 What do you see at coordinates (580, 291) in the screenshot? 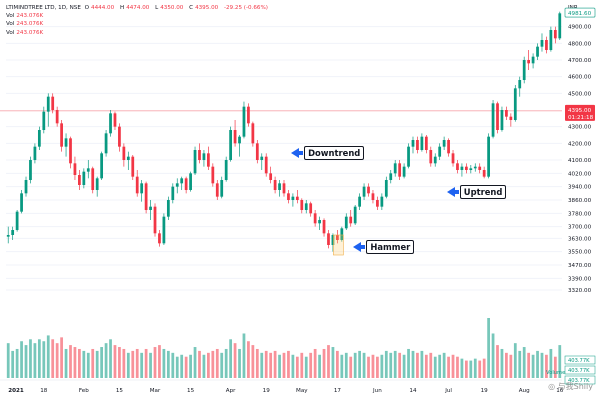
I see `y-tick-label: 3320.00` at bounding box center [580, 291].